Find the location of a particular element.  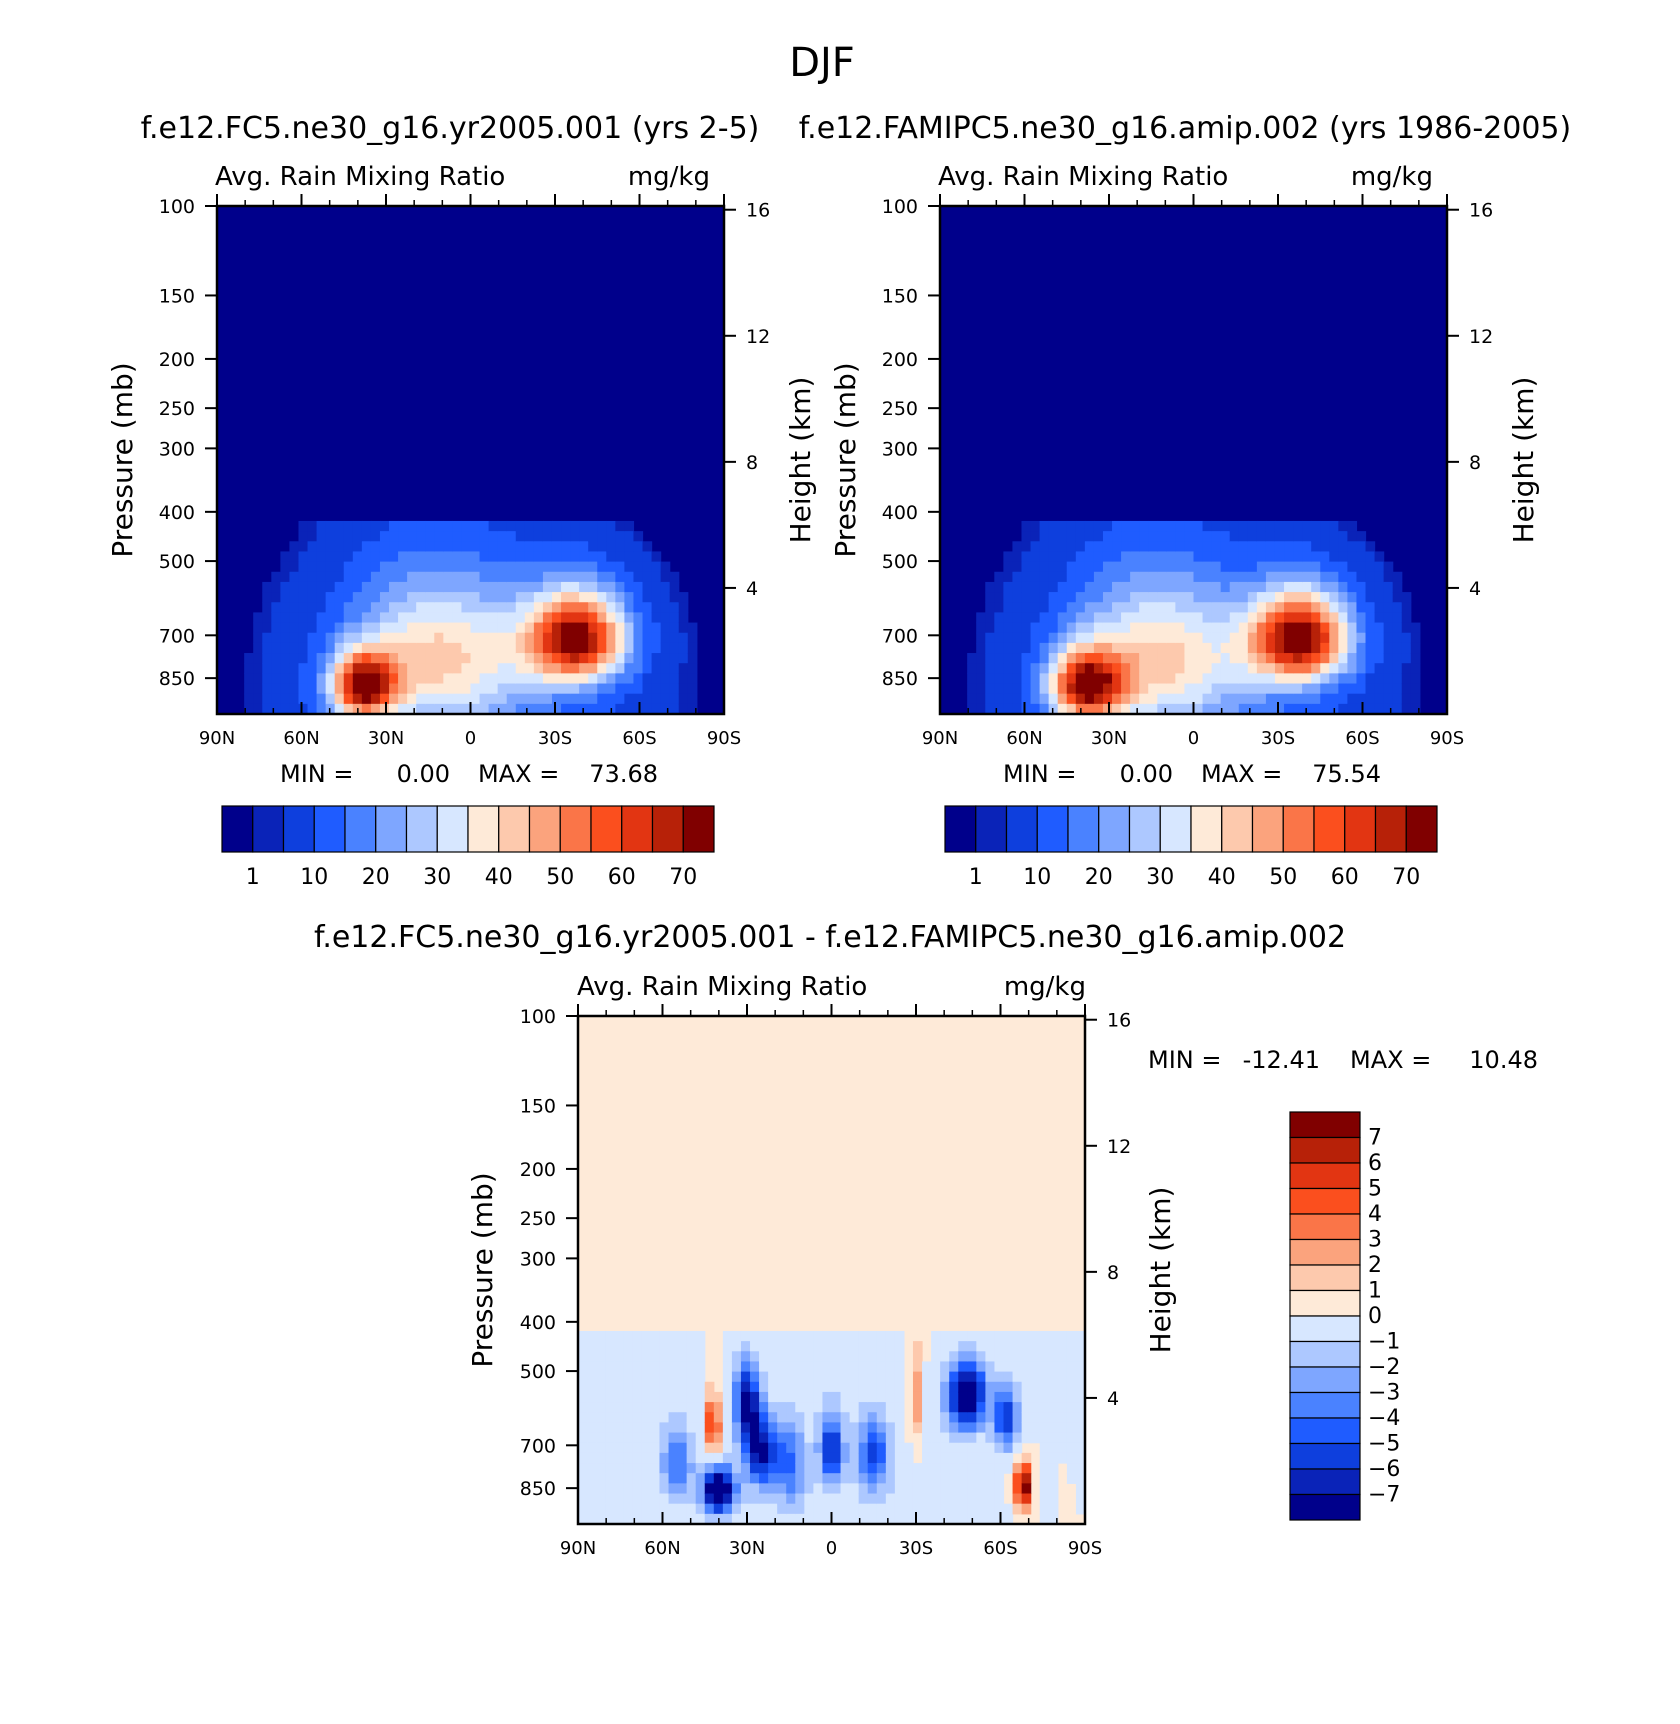

colorbar-label: 5 is located at coordinates (1375, 1189).